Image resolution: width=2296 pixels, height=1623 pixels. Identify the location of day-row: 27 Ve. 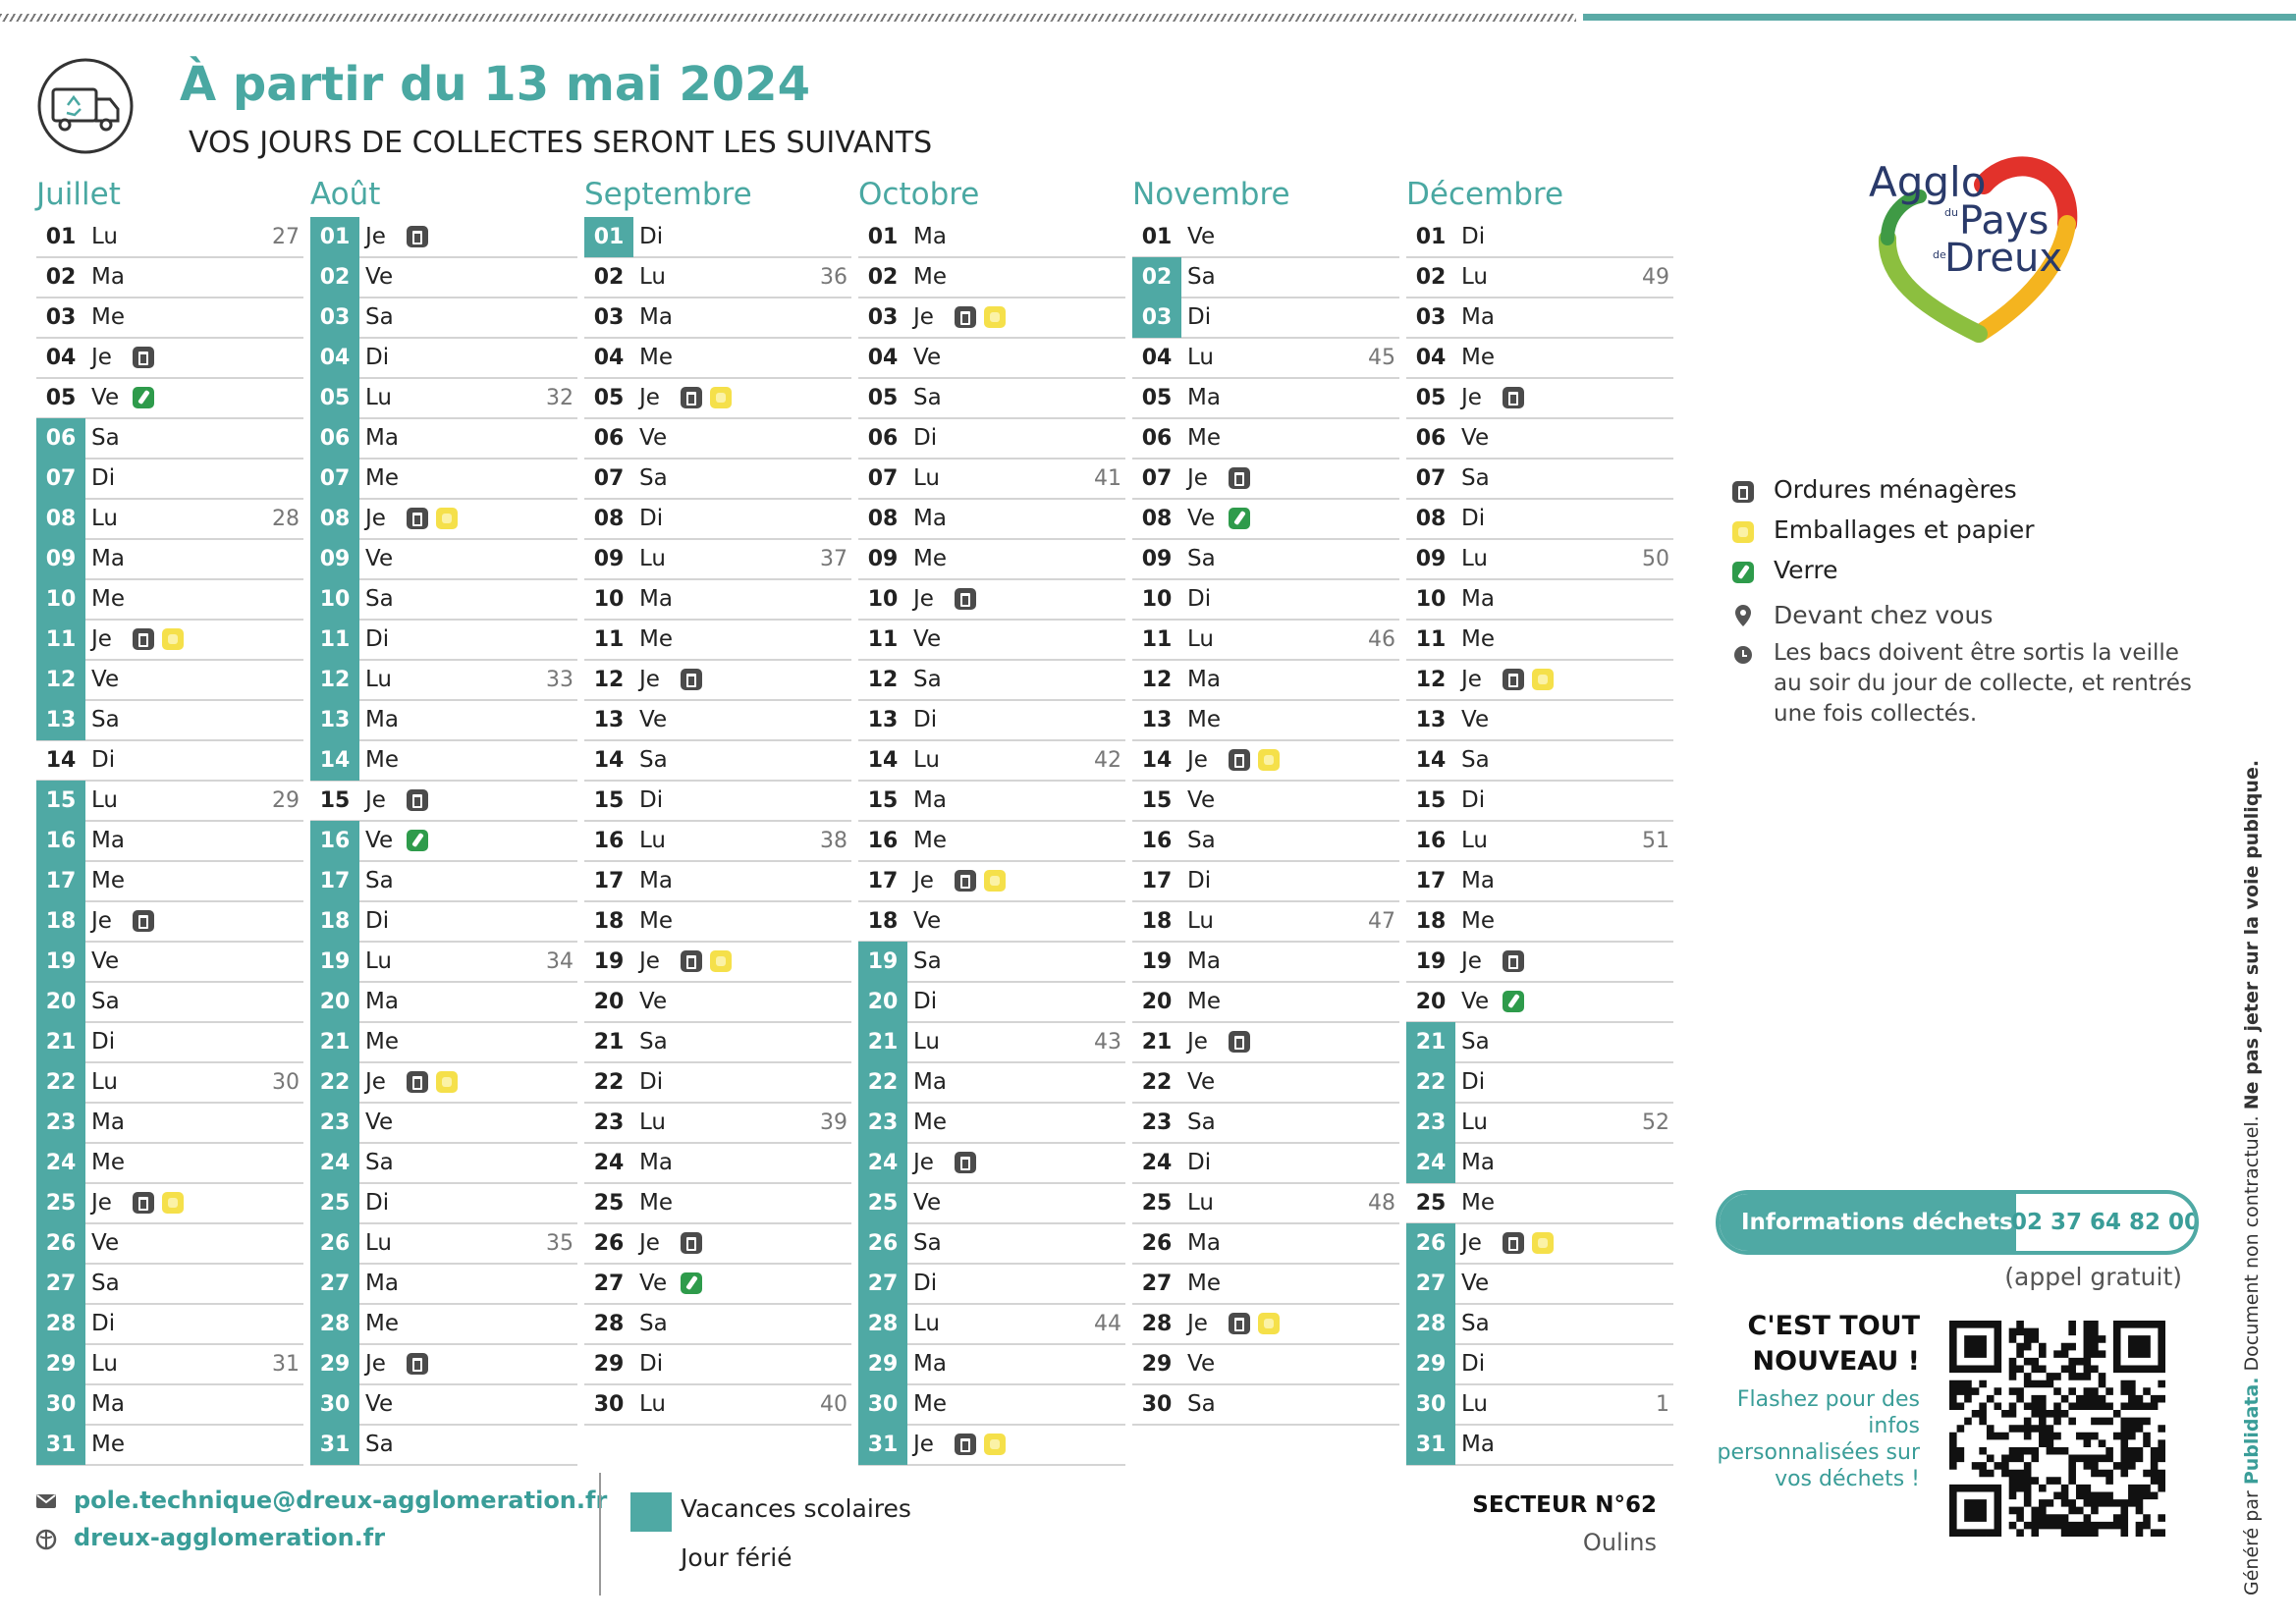
(717, 1284).